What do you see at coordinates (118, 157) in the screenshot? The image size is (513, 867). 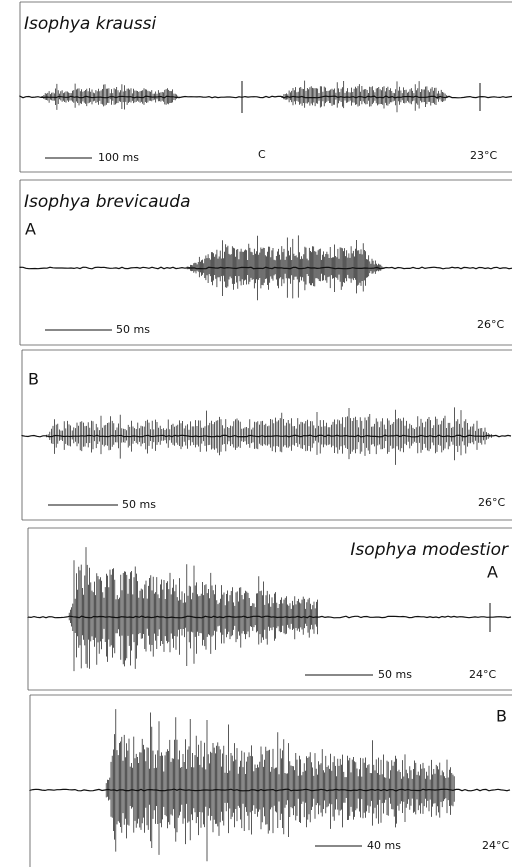 I see `scale-label: 100 ms` at bounding box center [118, 157].